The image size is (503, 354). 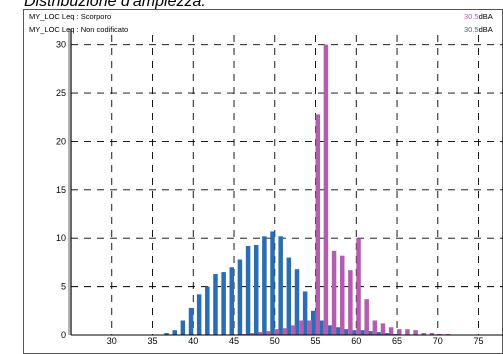 I want to click on x-tick-label-70: 70, so click(x=438, y=340).